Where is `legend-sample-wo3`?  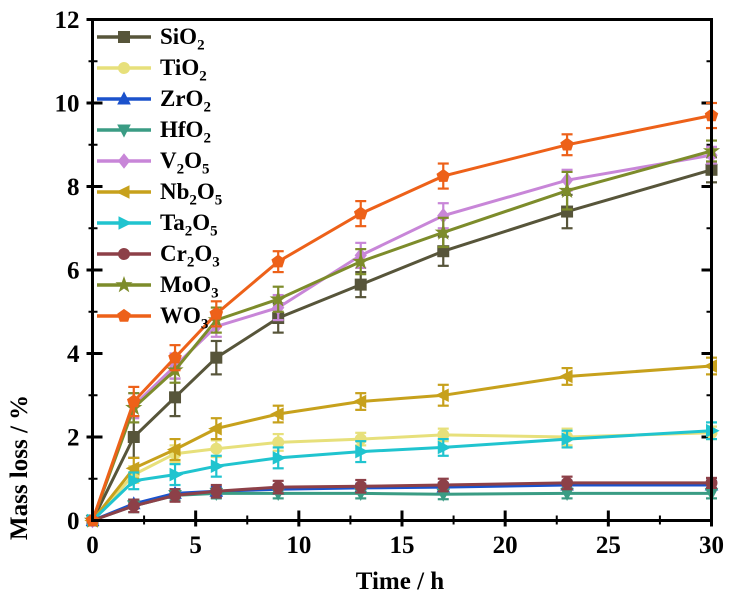 legend-sample-wo3 is located at coordinates (124, 315).